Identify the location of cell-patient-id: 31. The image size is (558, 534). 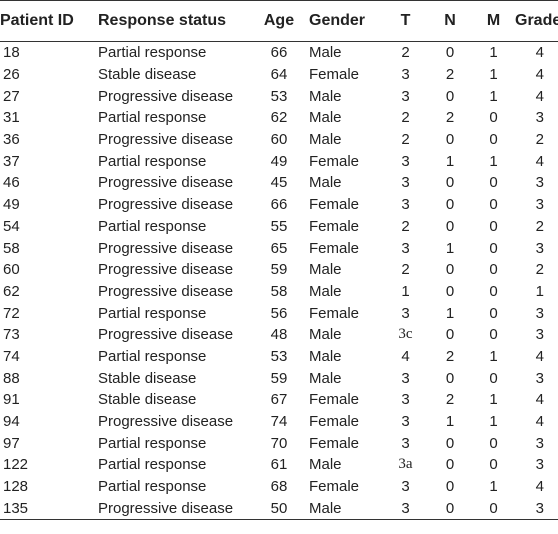
(11, 118).